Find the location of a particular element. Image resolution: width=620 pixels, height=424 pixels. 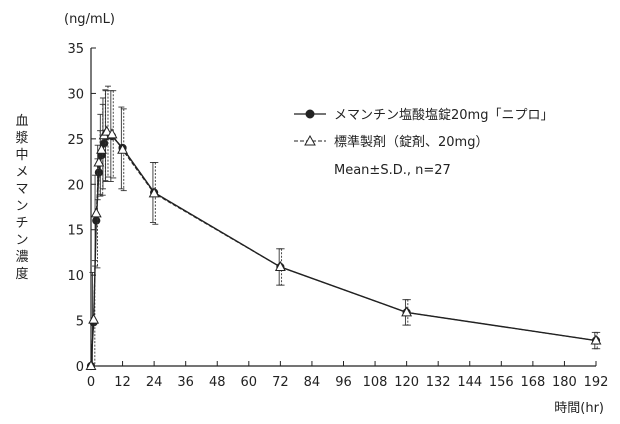

x-tick-label: 84 is located at coordinates (312, 382).